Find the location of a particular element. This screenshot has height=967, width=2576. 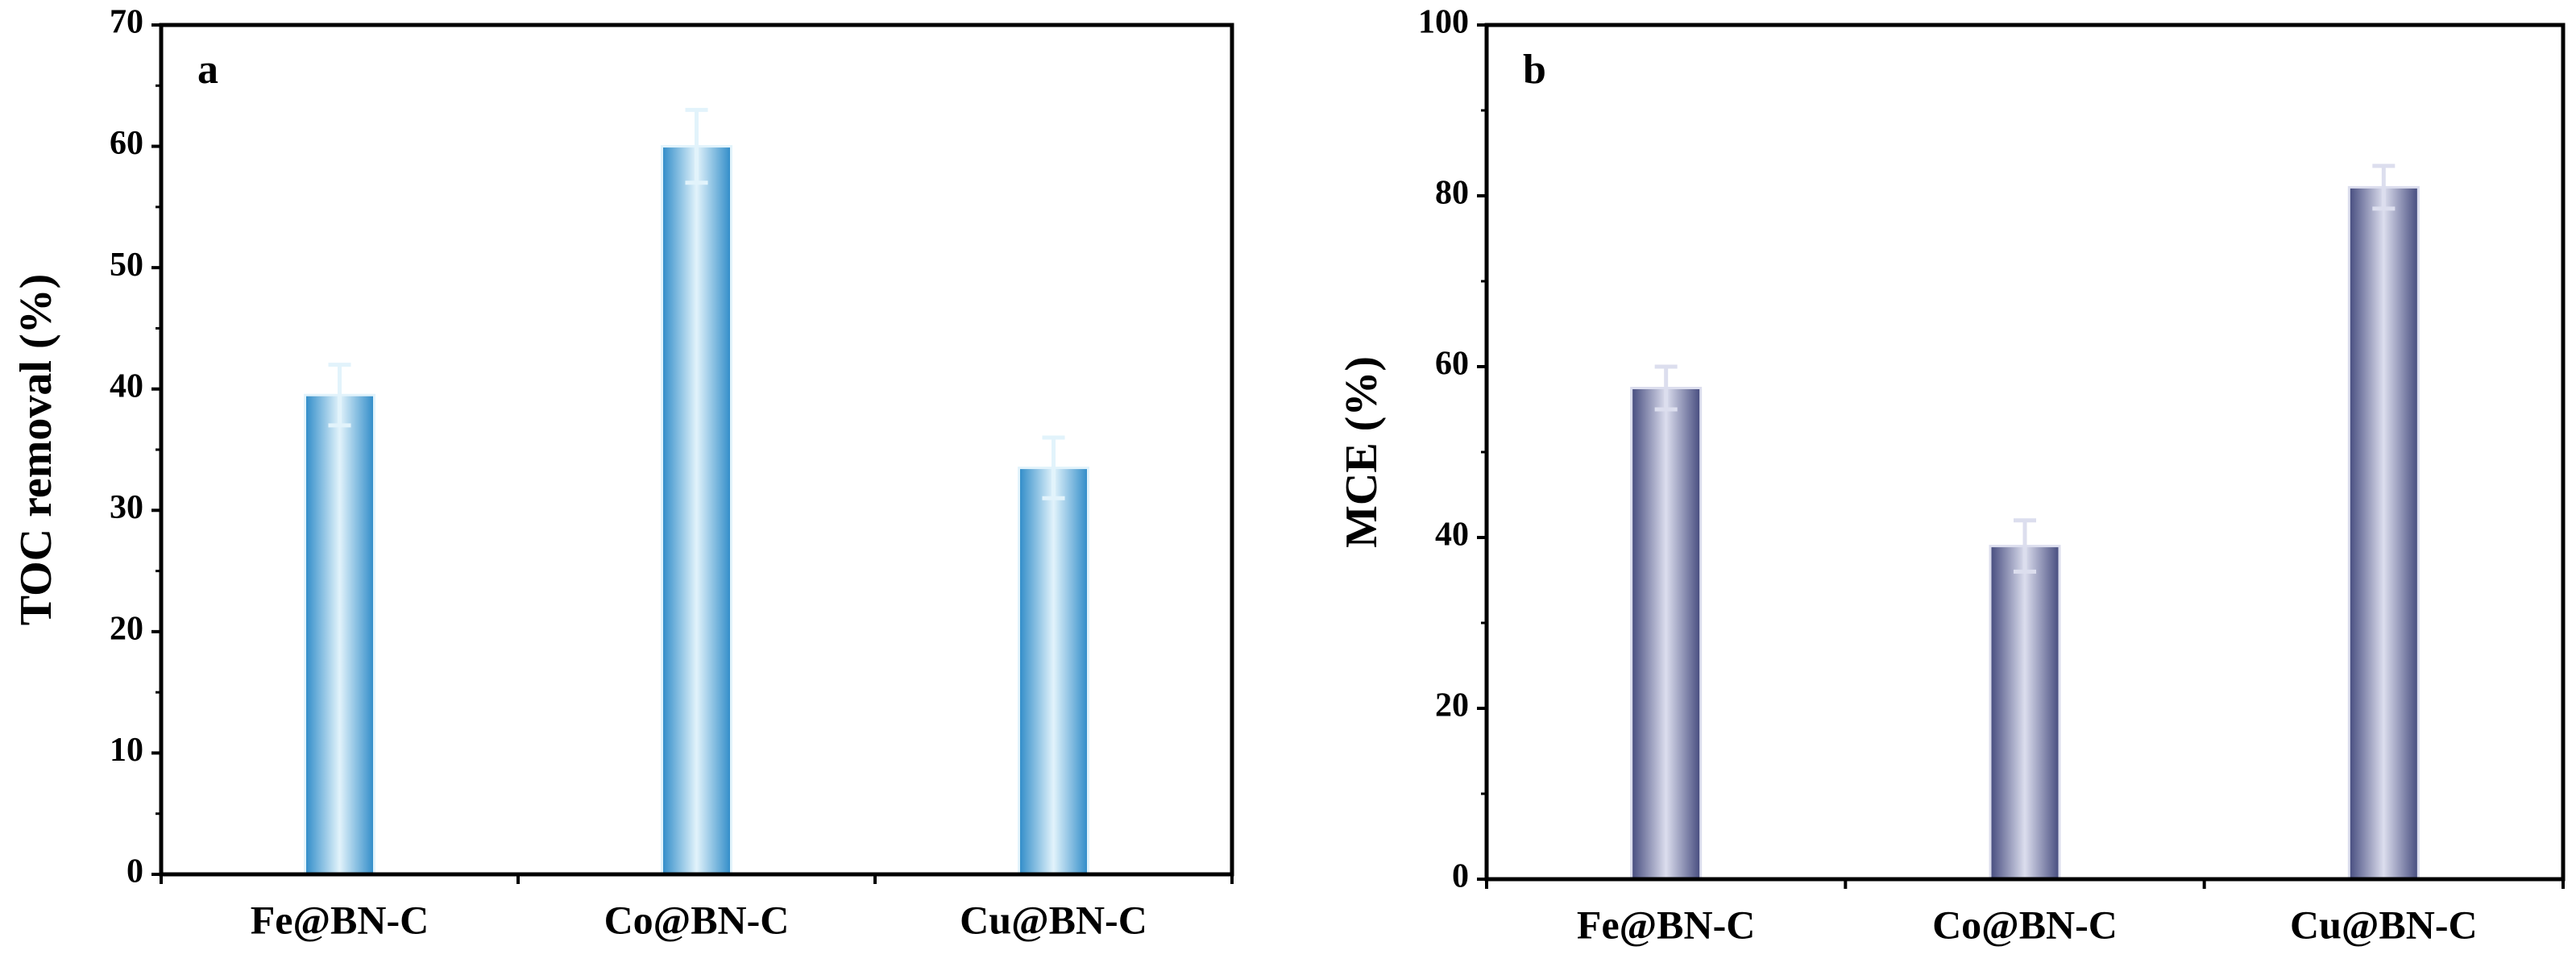

y-axis-title: MCE (%) is located at coordinates (1362, 452).